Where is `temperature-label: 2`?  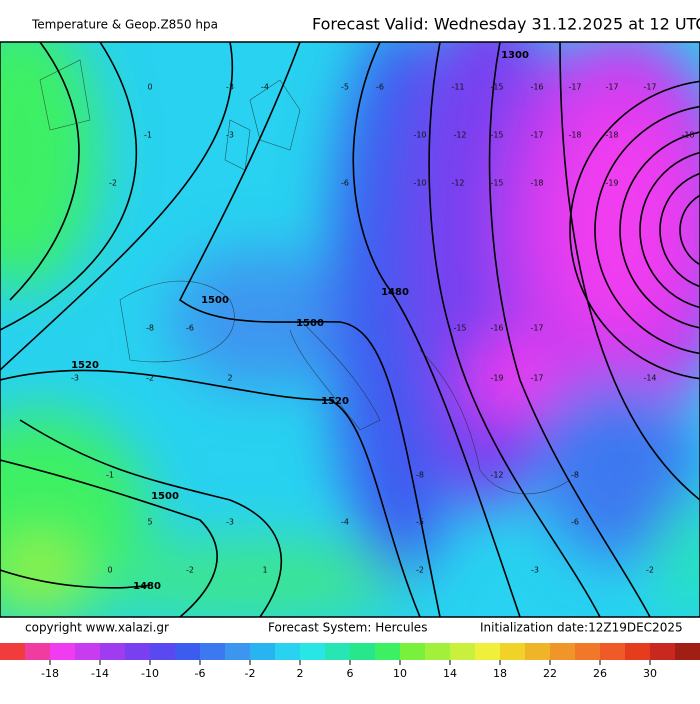 temperature-label: 2 is located at coordinates (229, 378).